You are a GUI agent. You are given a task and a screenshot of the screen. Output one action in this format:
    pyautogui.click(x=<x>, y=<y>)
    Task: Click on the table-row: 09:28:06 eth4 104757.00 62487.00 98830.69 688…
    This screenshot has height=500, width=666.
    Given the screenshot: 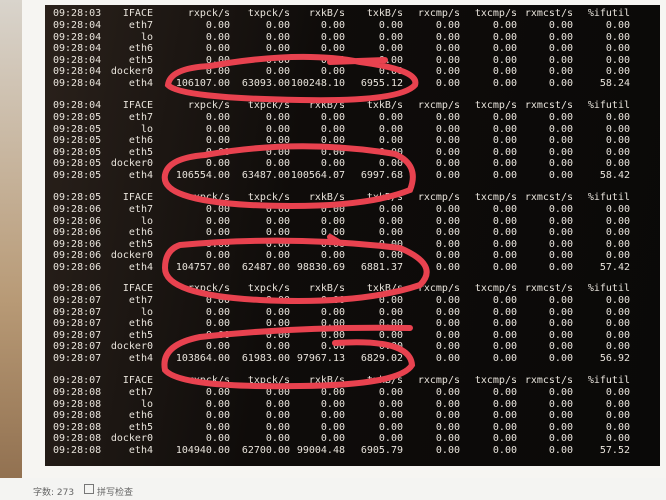 What is the action you would take?
    pyautogui.click(x=352, y=268)
    